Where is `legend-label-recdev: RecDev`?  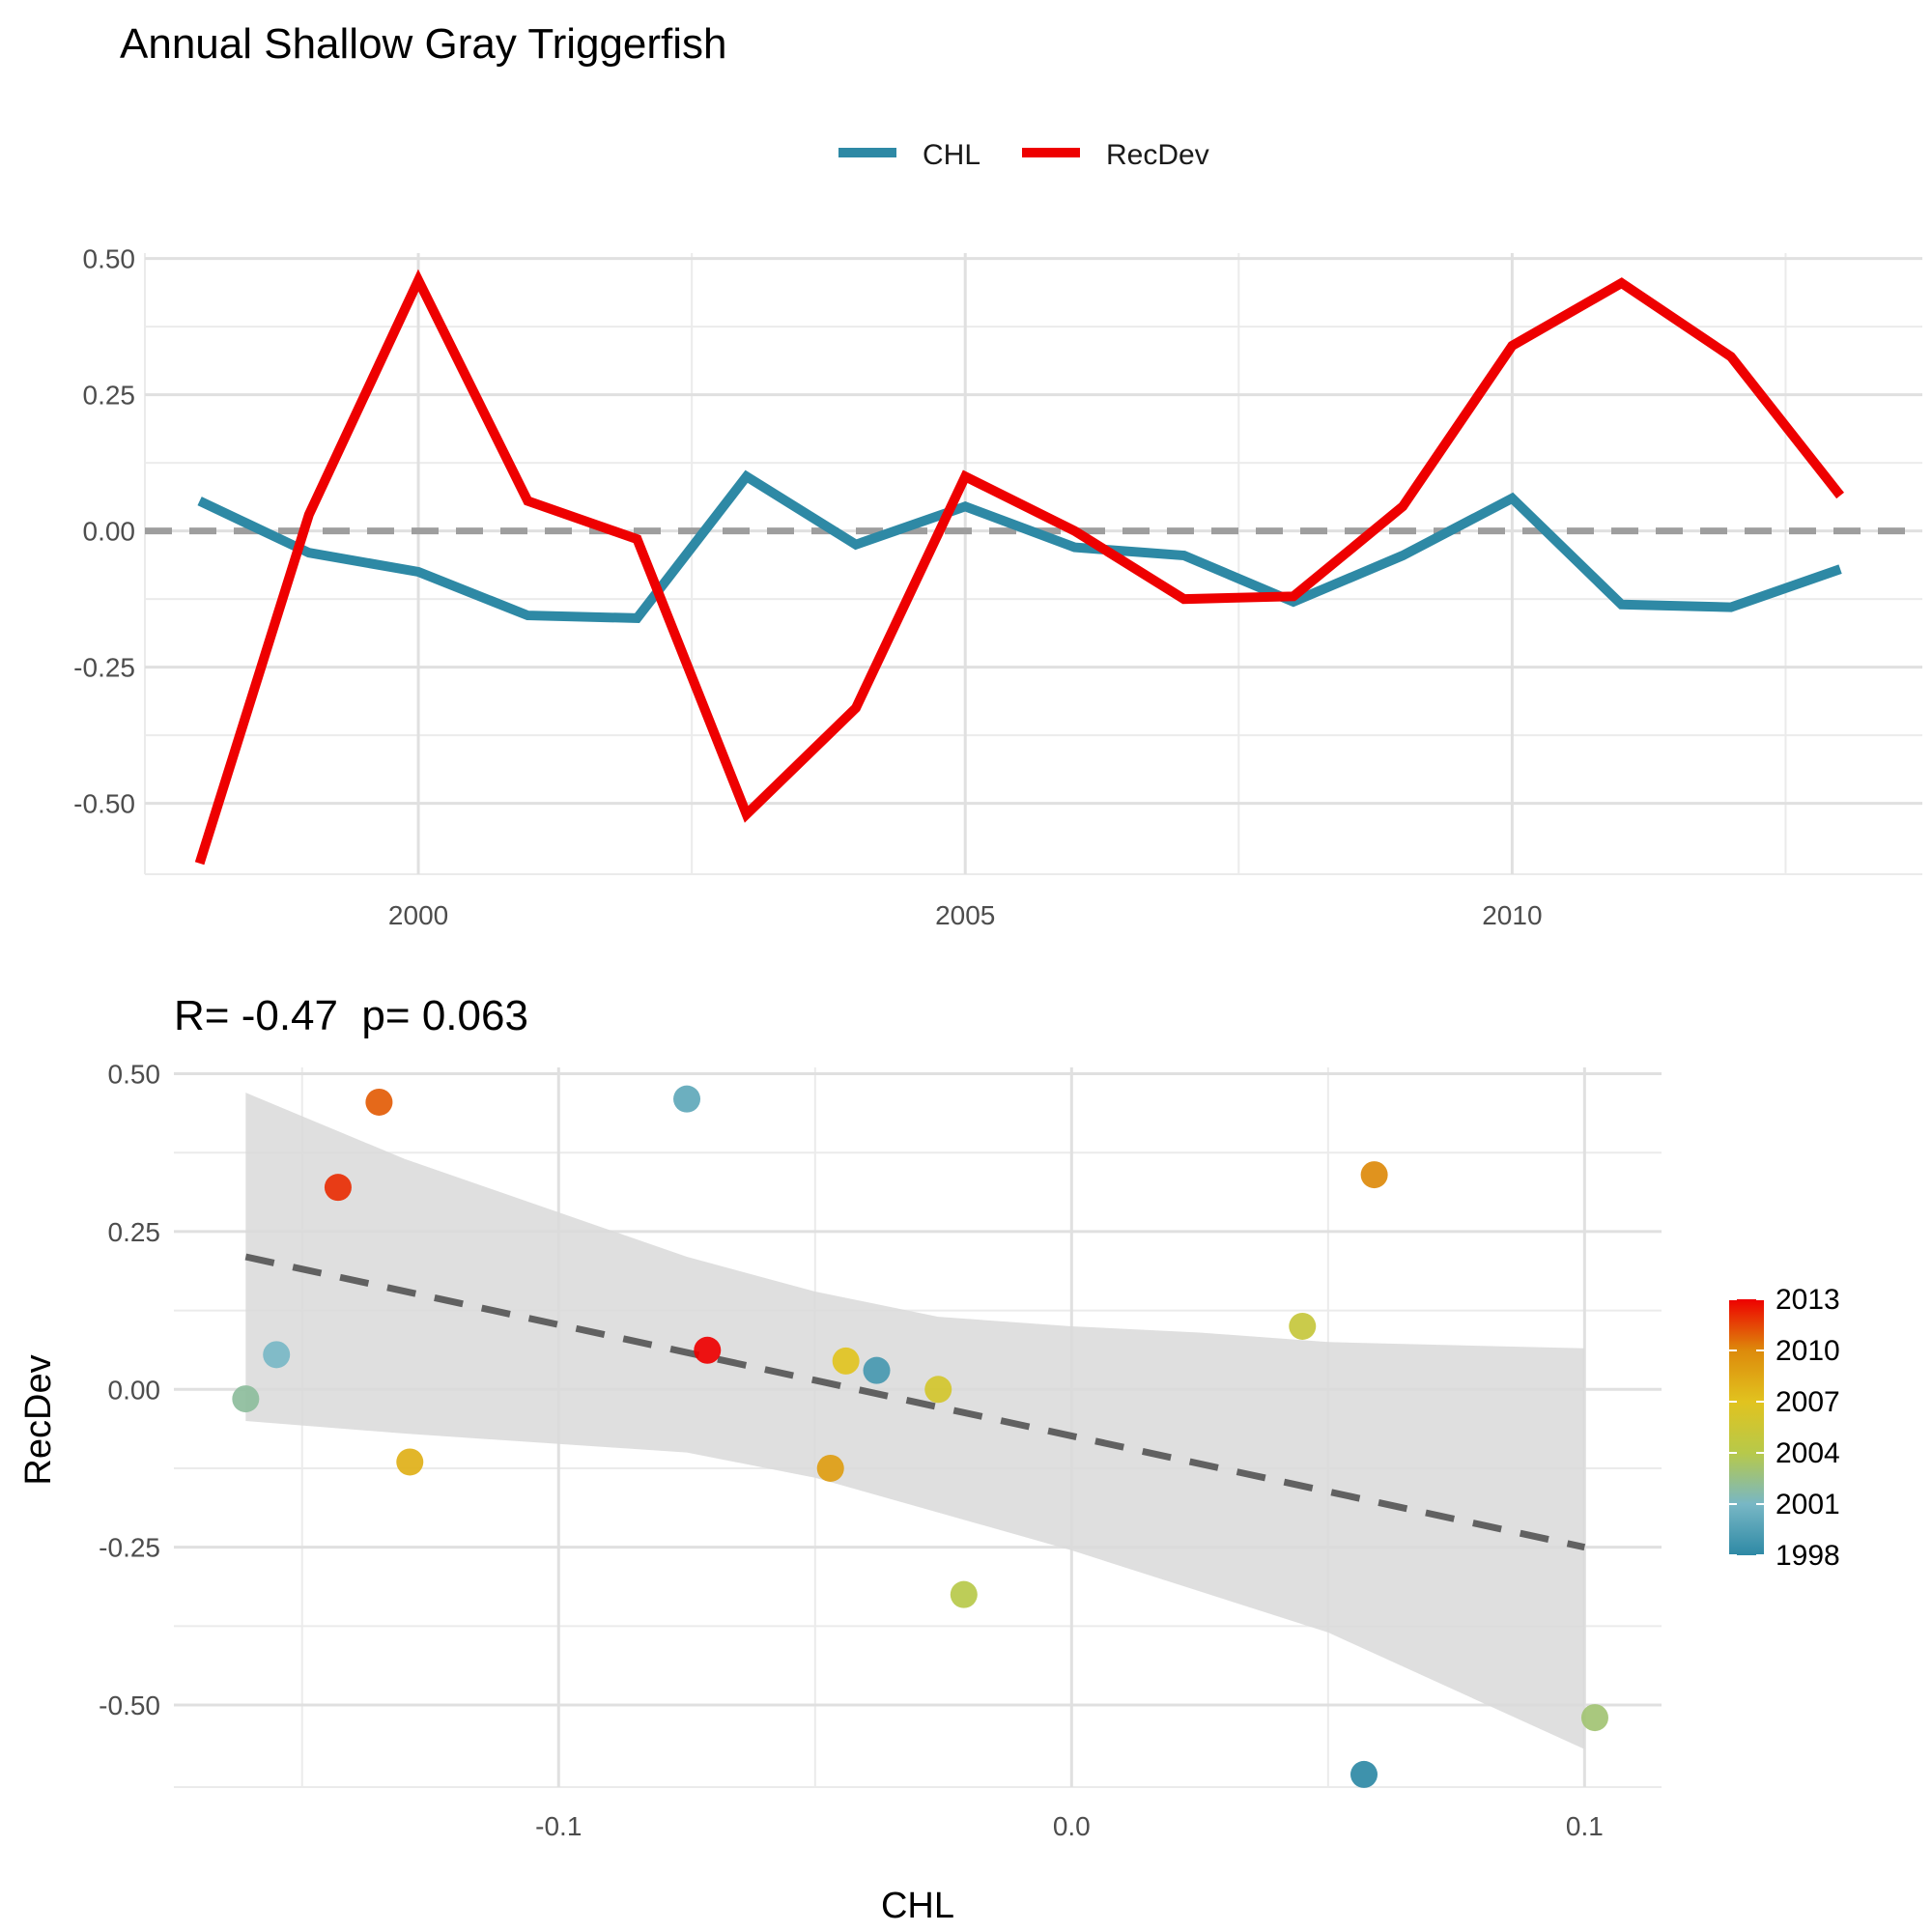
legend-label-recdev: RecDev is located at coordinates (1157, 155).